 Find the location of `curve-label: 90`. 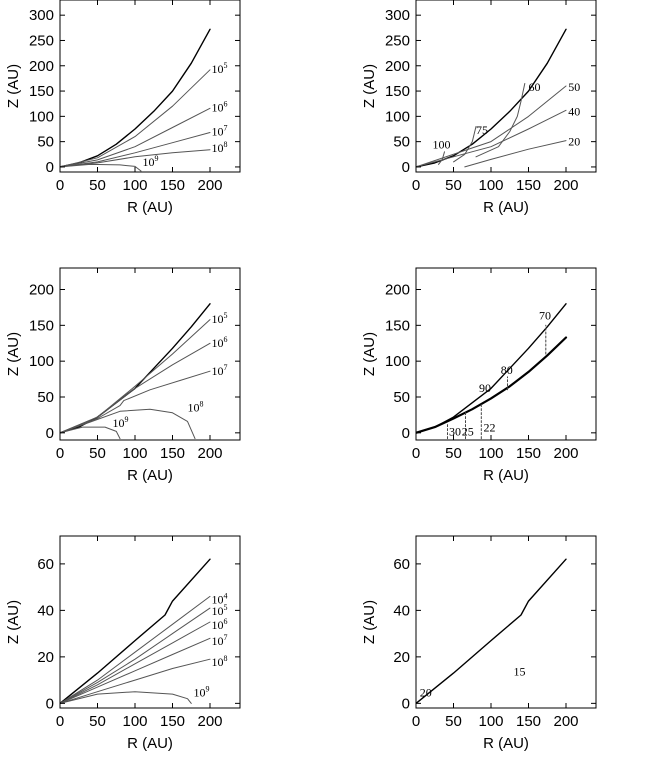

curve-label: 90 is located at coordinates (485, 388).